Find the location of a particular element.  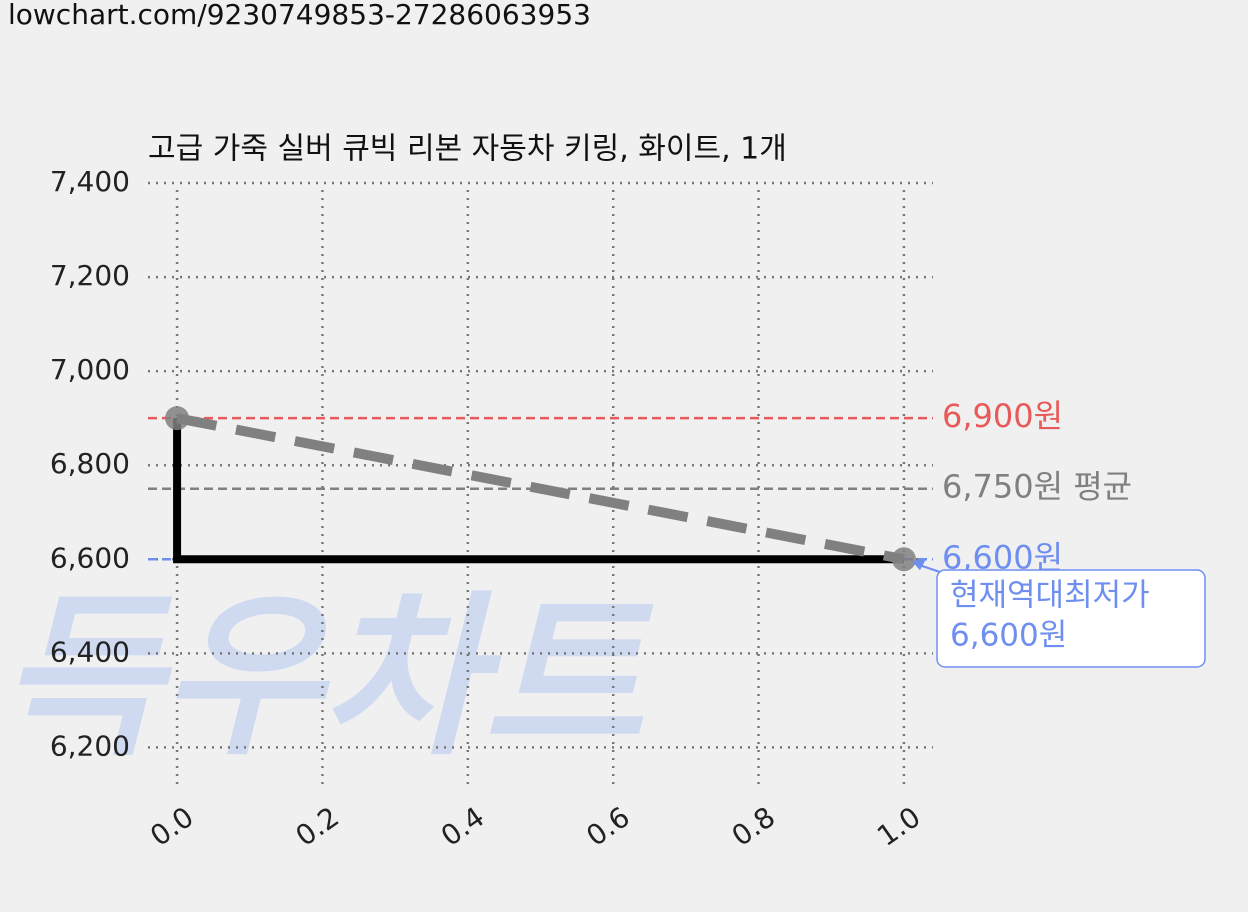

y-tick-label: 7,200 is located at coordinates (90, 275).